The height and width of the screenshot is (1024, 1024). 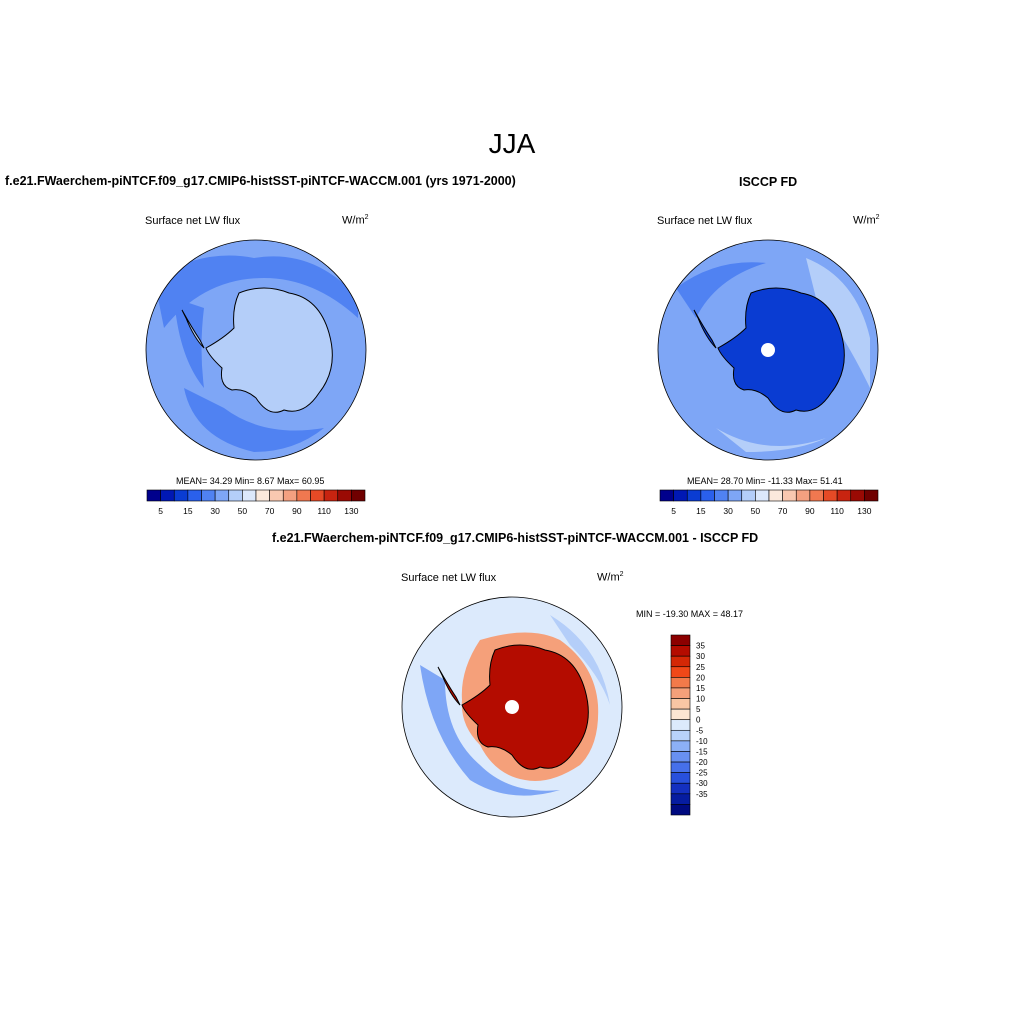 What do you see at coordinates (160, 511) in the screenshot?
I see `panel1-colorbar-tick-label: 5` at bounding box center [160, 511].